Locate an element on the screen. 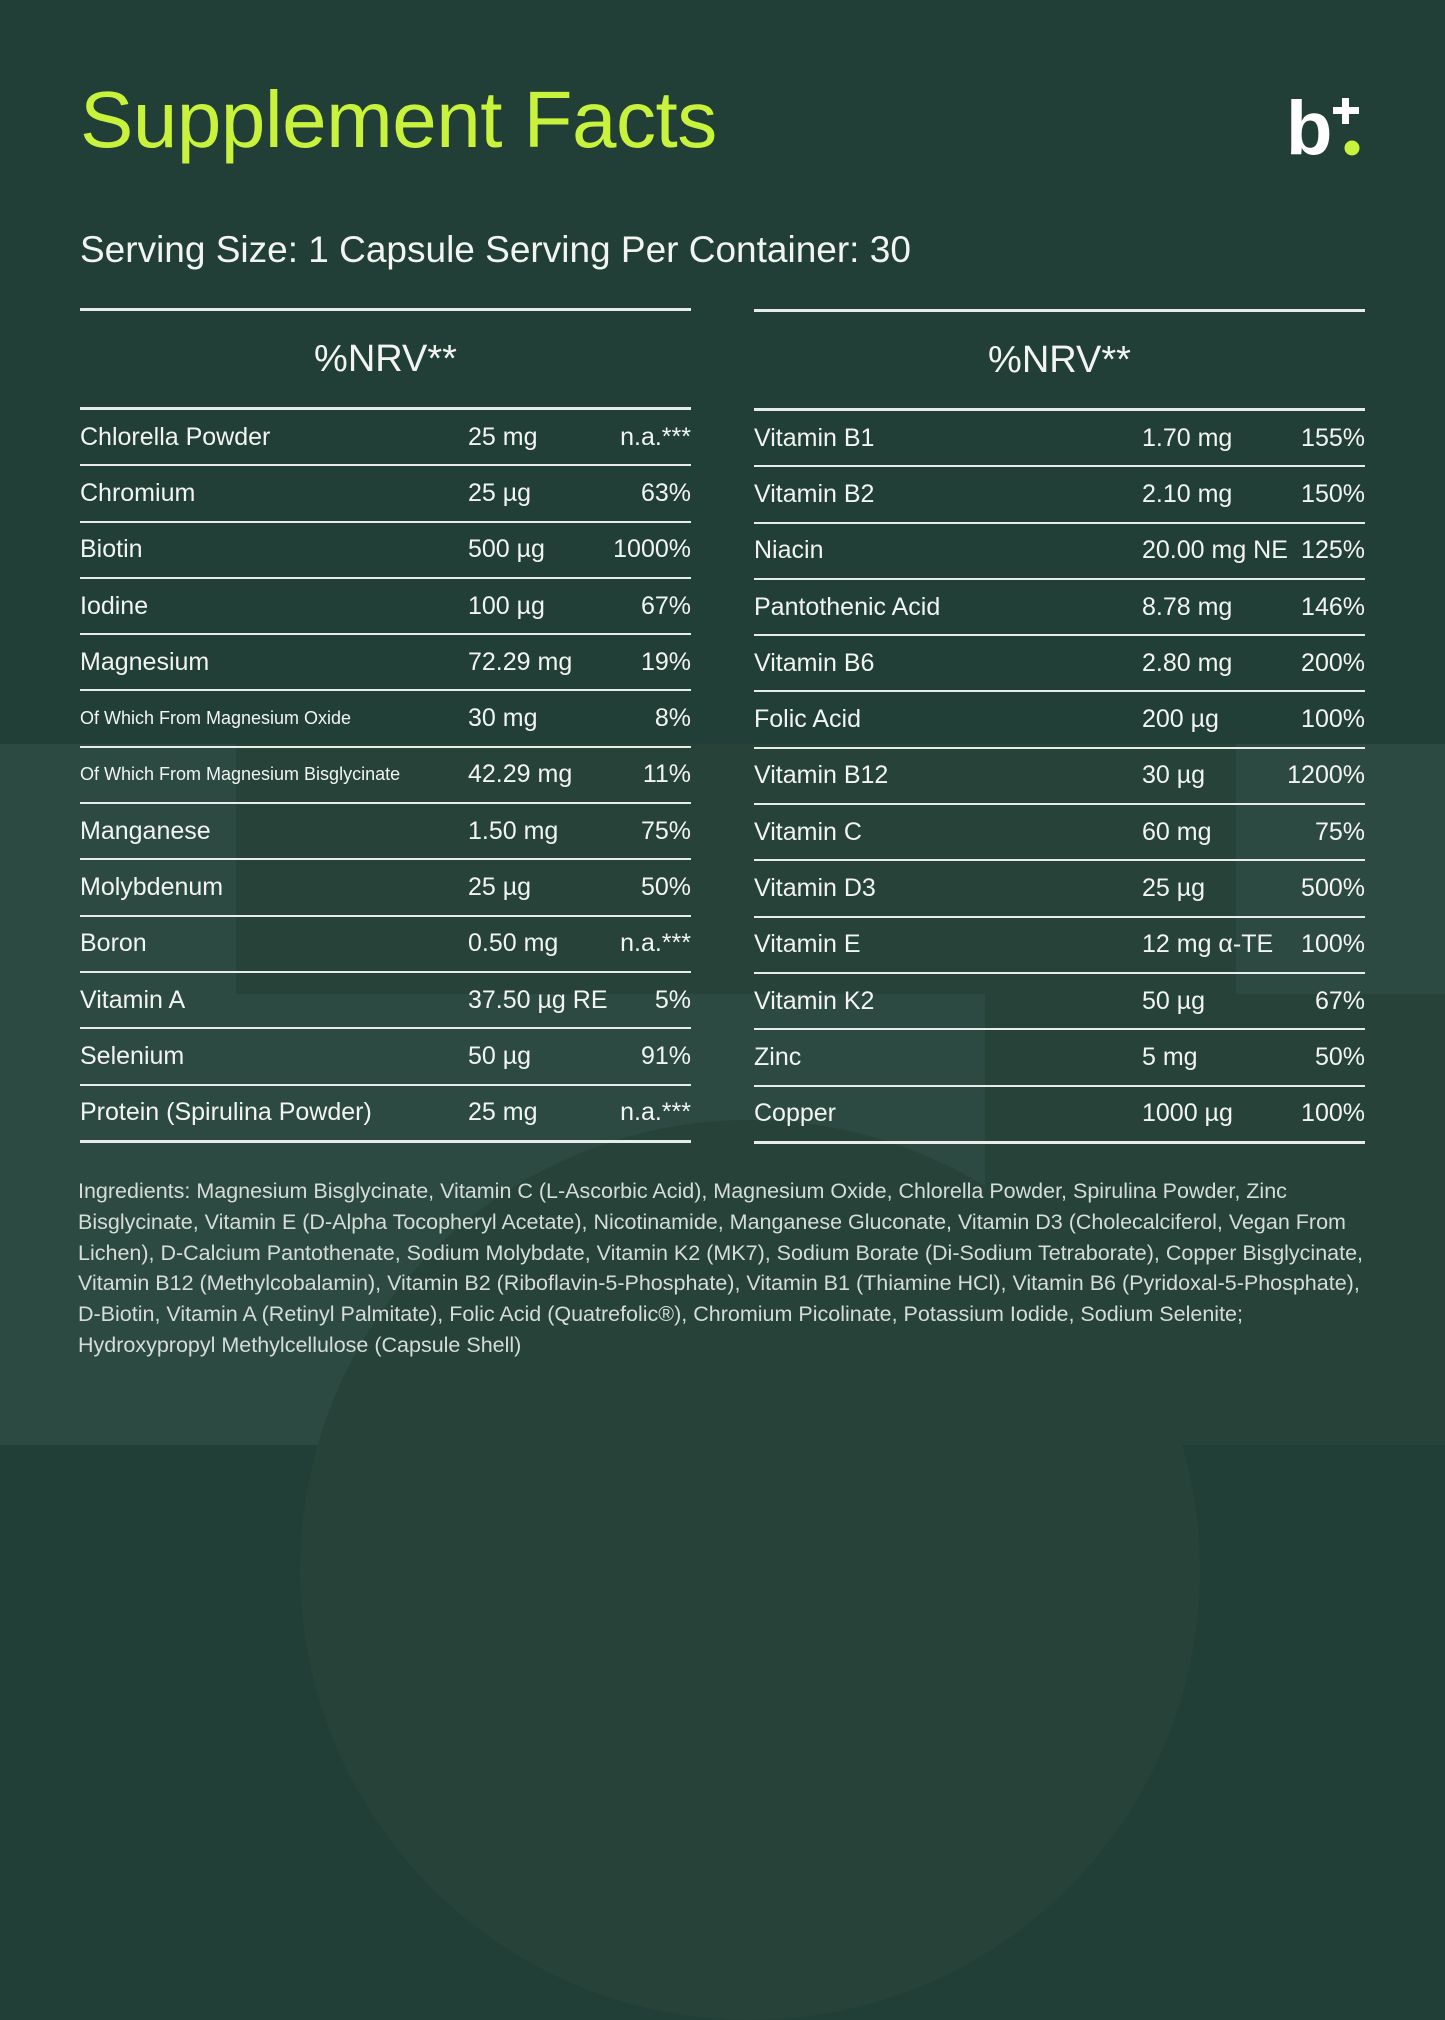  table-row: Molybdenum 25 µg 50% is located at coordinates (385, 888).